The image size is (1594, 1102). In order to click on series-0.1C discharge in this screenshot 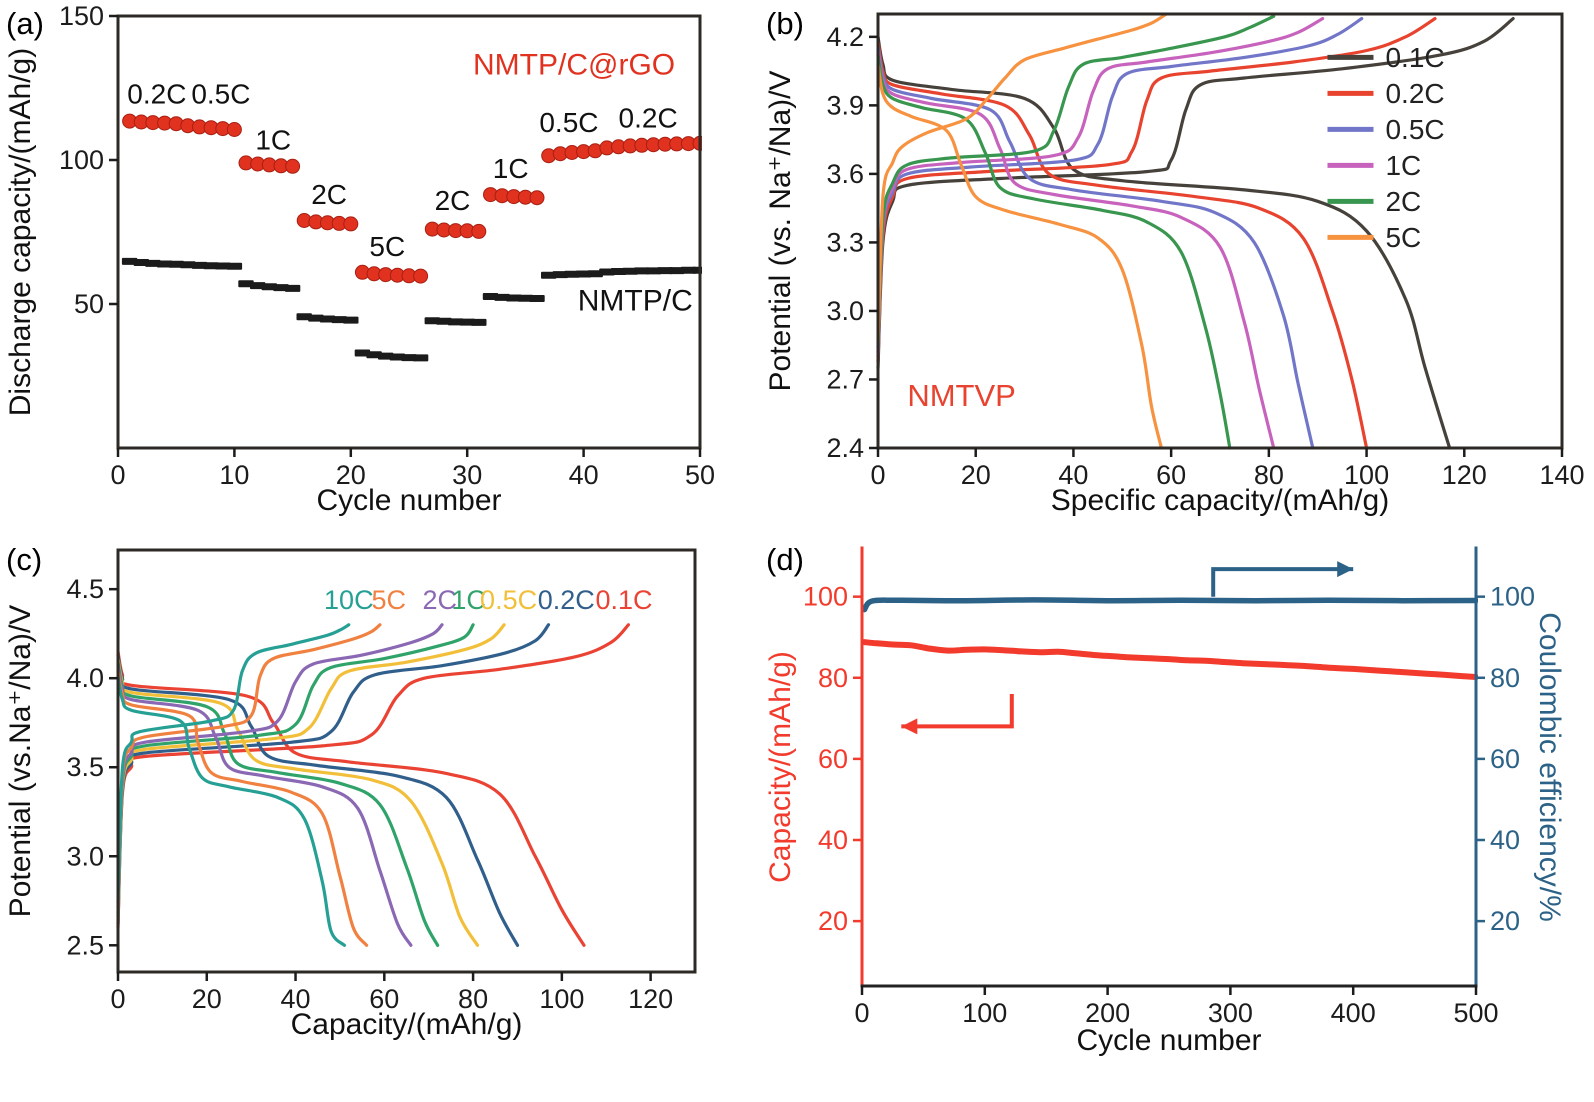, I will do `click(351, 798)`.